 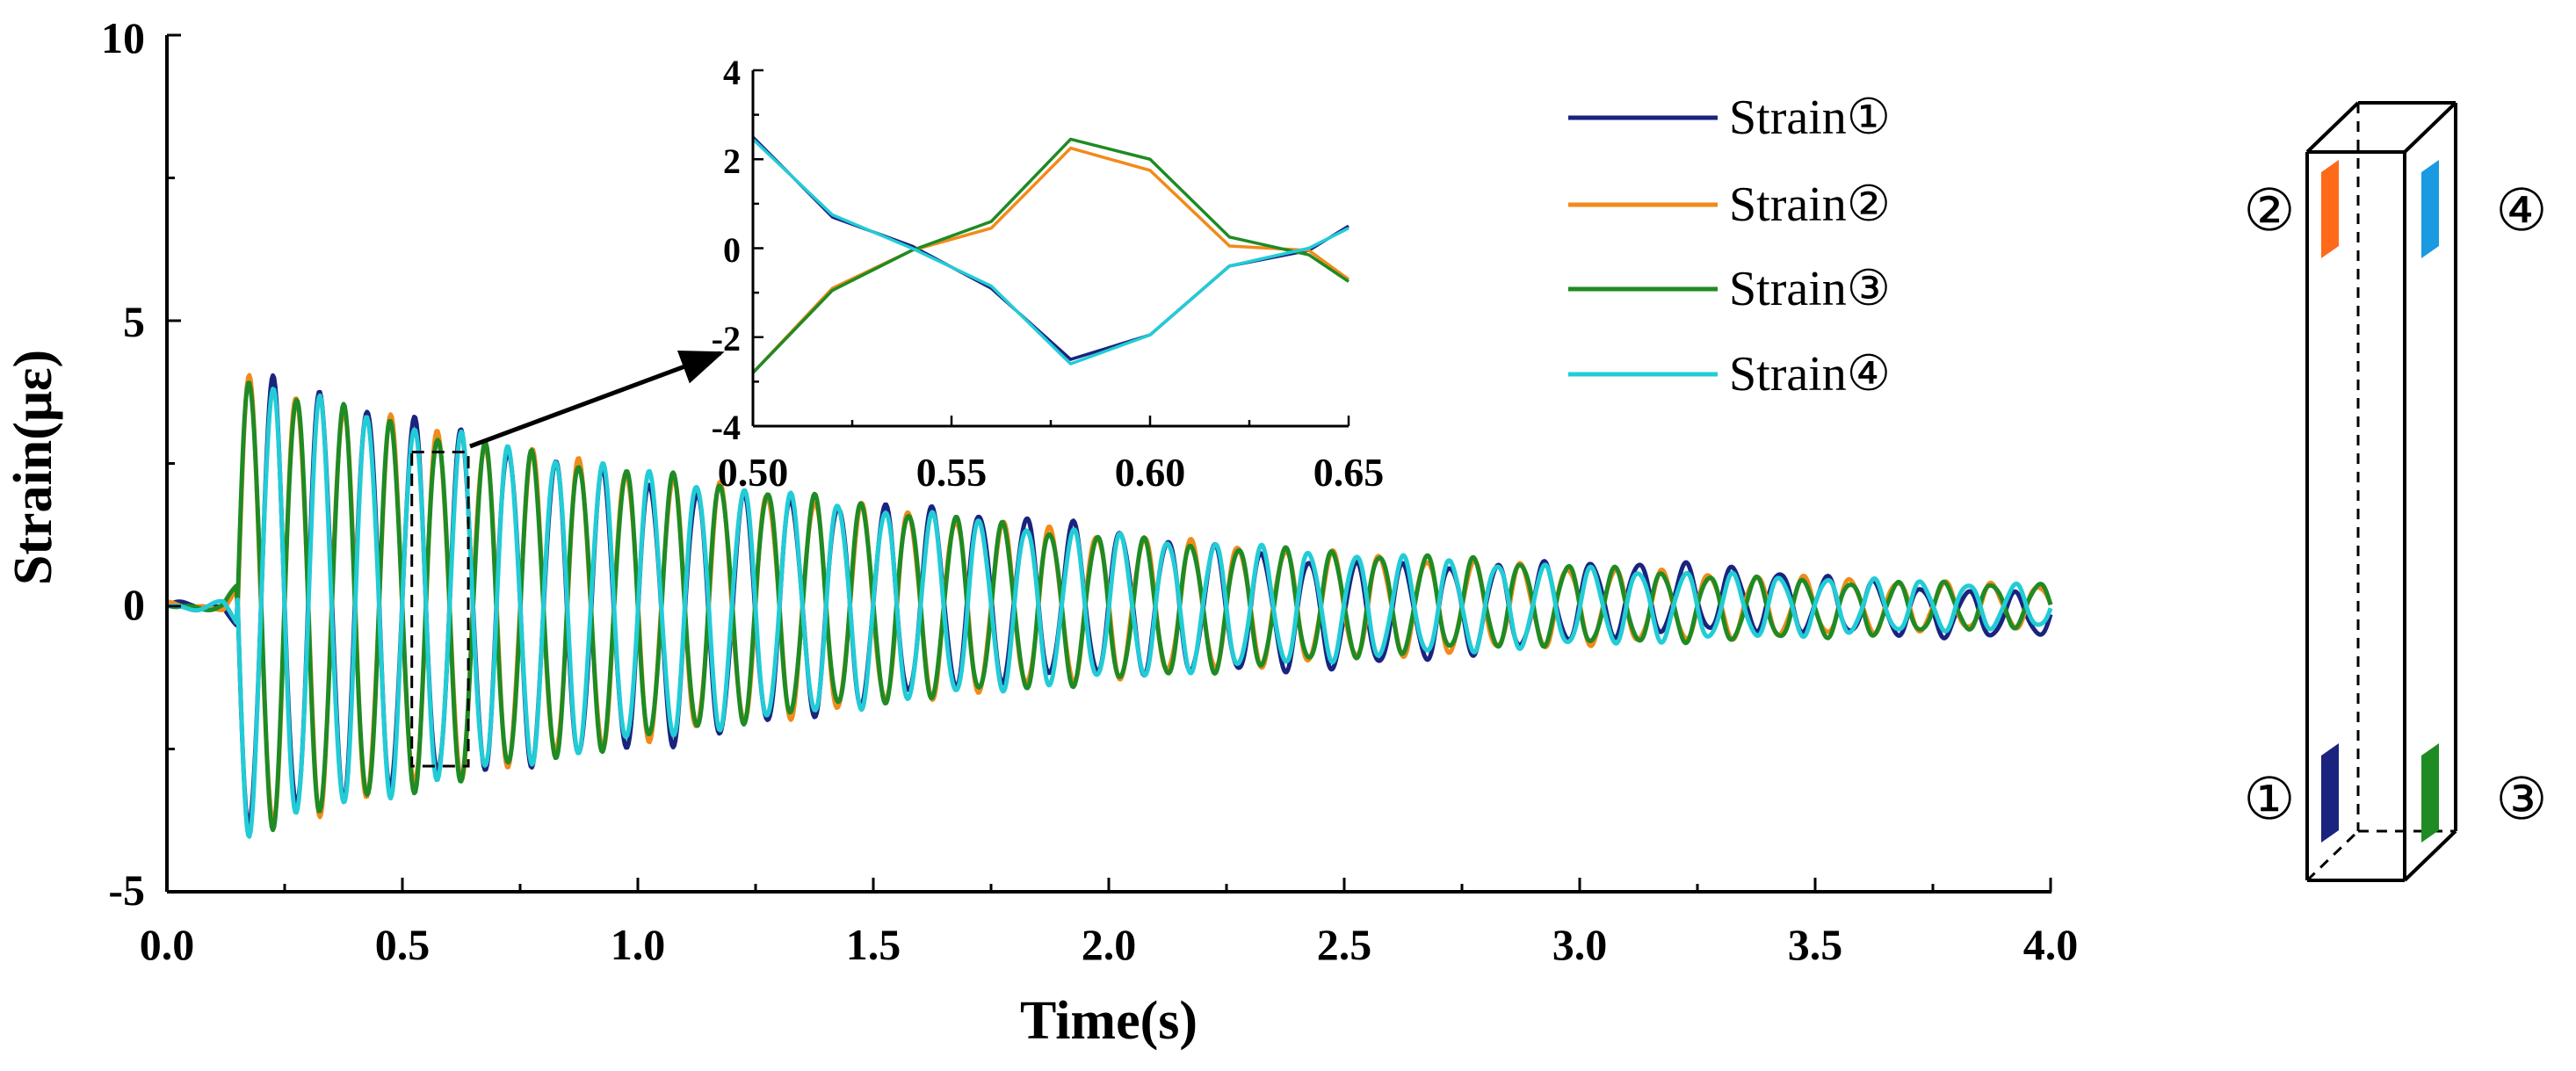 What do you see at coordinates (1815, 944) in the screenshot?
I see `x-tick-label: 3.5` at bounding box center [1815, 944].